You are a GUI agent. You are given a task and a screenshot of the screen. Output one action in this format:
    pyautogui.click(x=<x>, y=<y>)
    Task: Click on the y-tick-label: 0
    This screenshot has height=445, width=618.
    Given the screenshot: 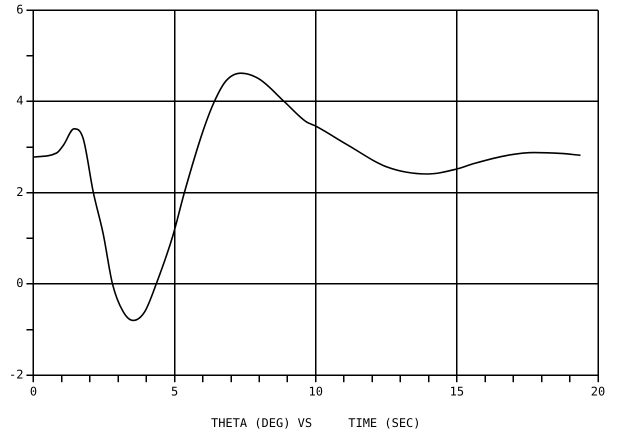 What is the action you would take?
    pyautogui.click(x=20, y=283)
    